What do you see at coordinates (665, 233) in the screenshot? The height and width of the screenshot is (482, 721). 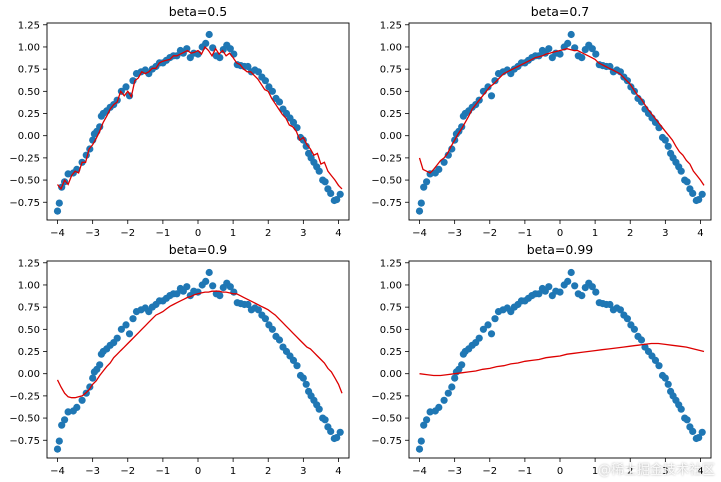 I see `x-tick-label: 3` at bounding box center [665, 233].